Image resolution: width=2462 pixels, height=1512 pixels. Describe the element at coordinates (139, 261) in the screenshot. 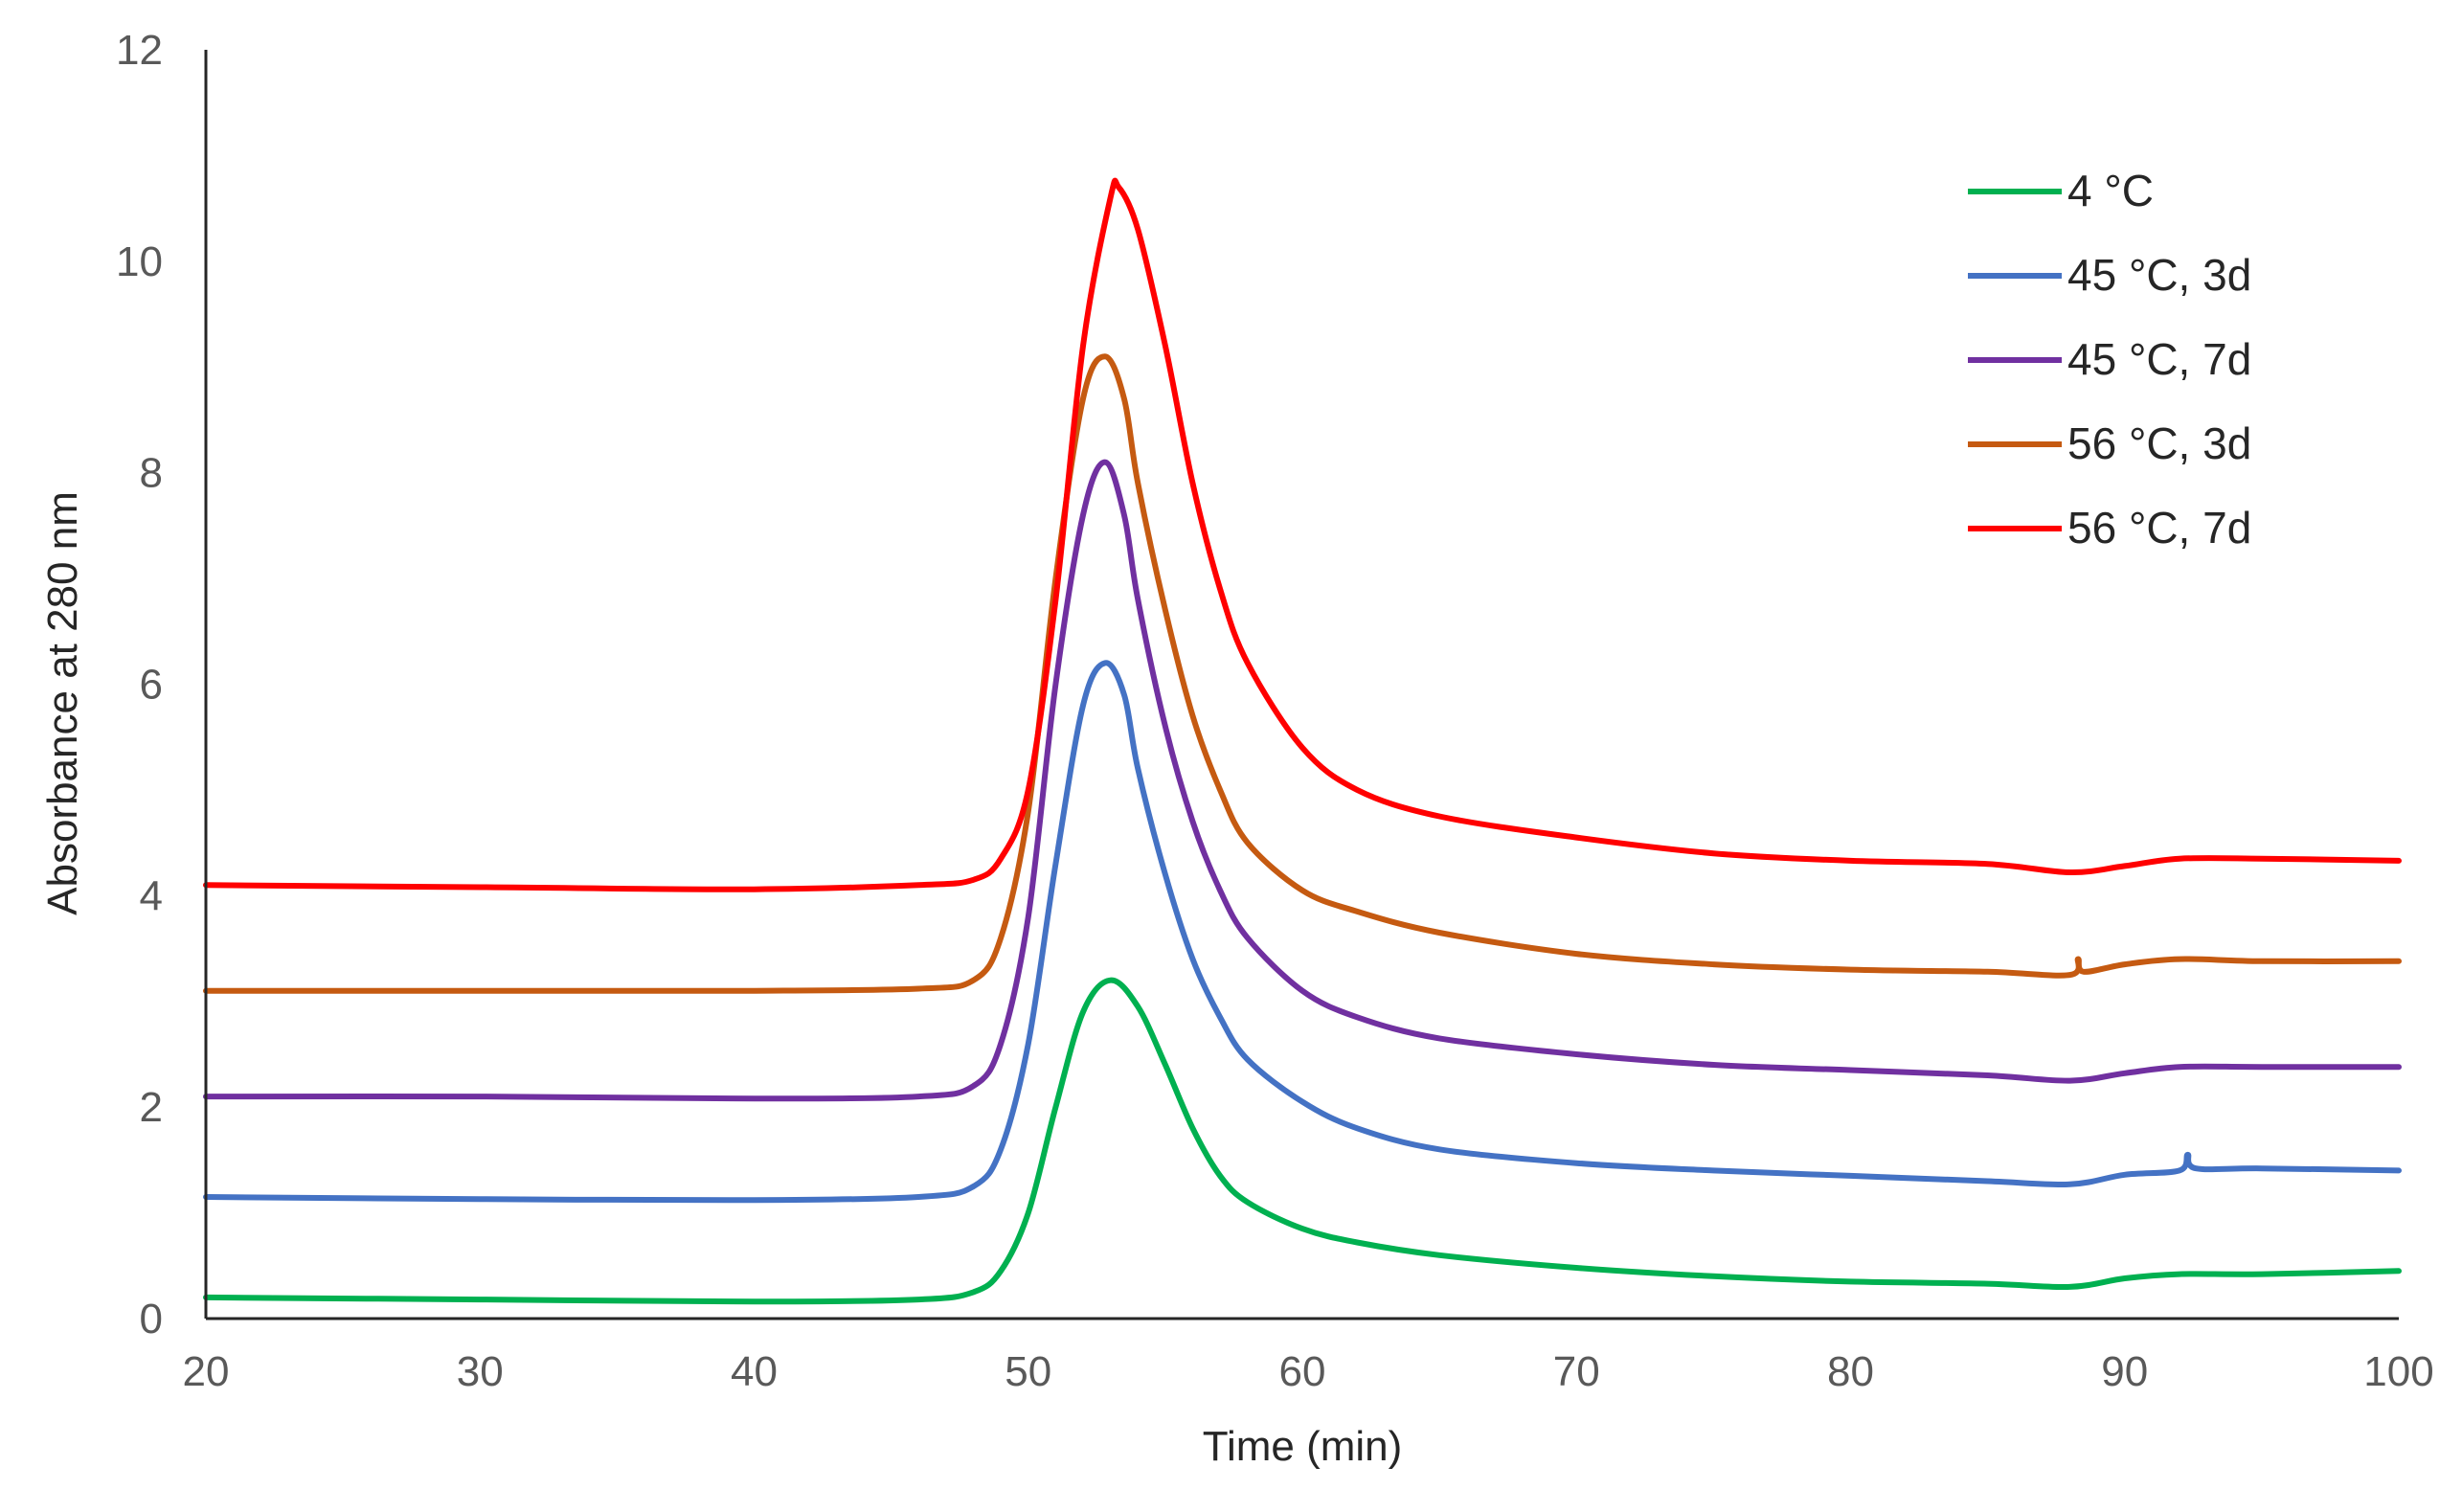

I see `y-tick-label: 10` at that location.